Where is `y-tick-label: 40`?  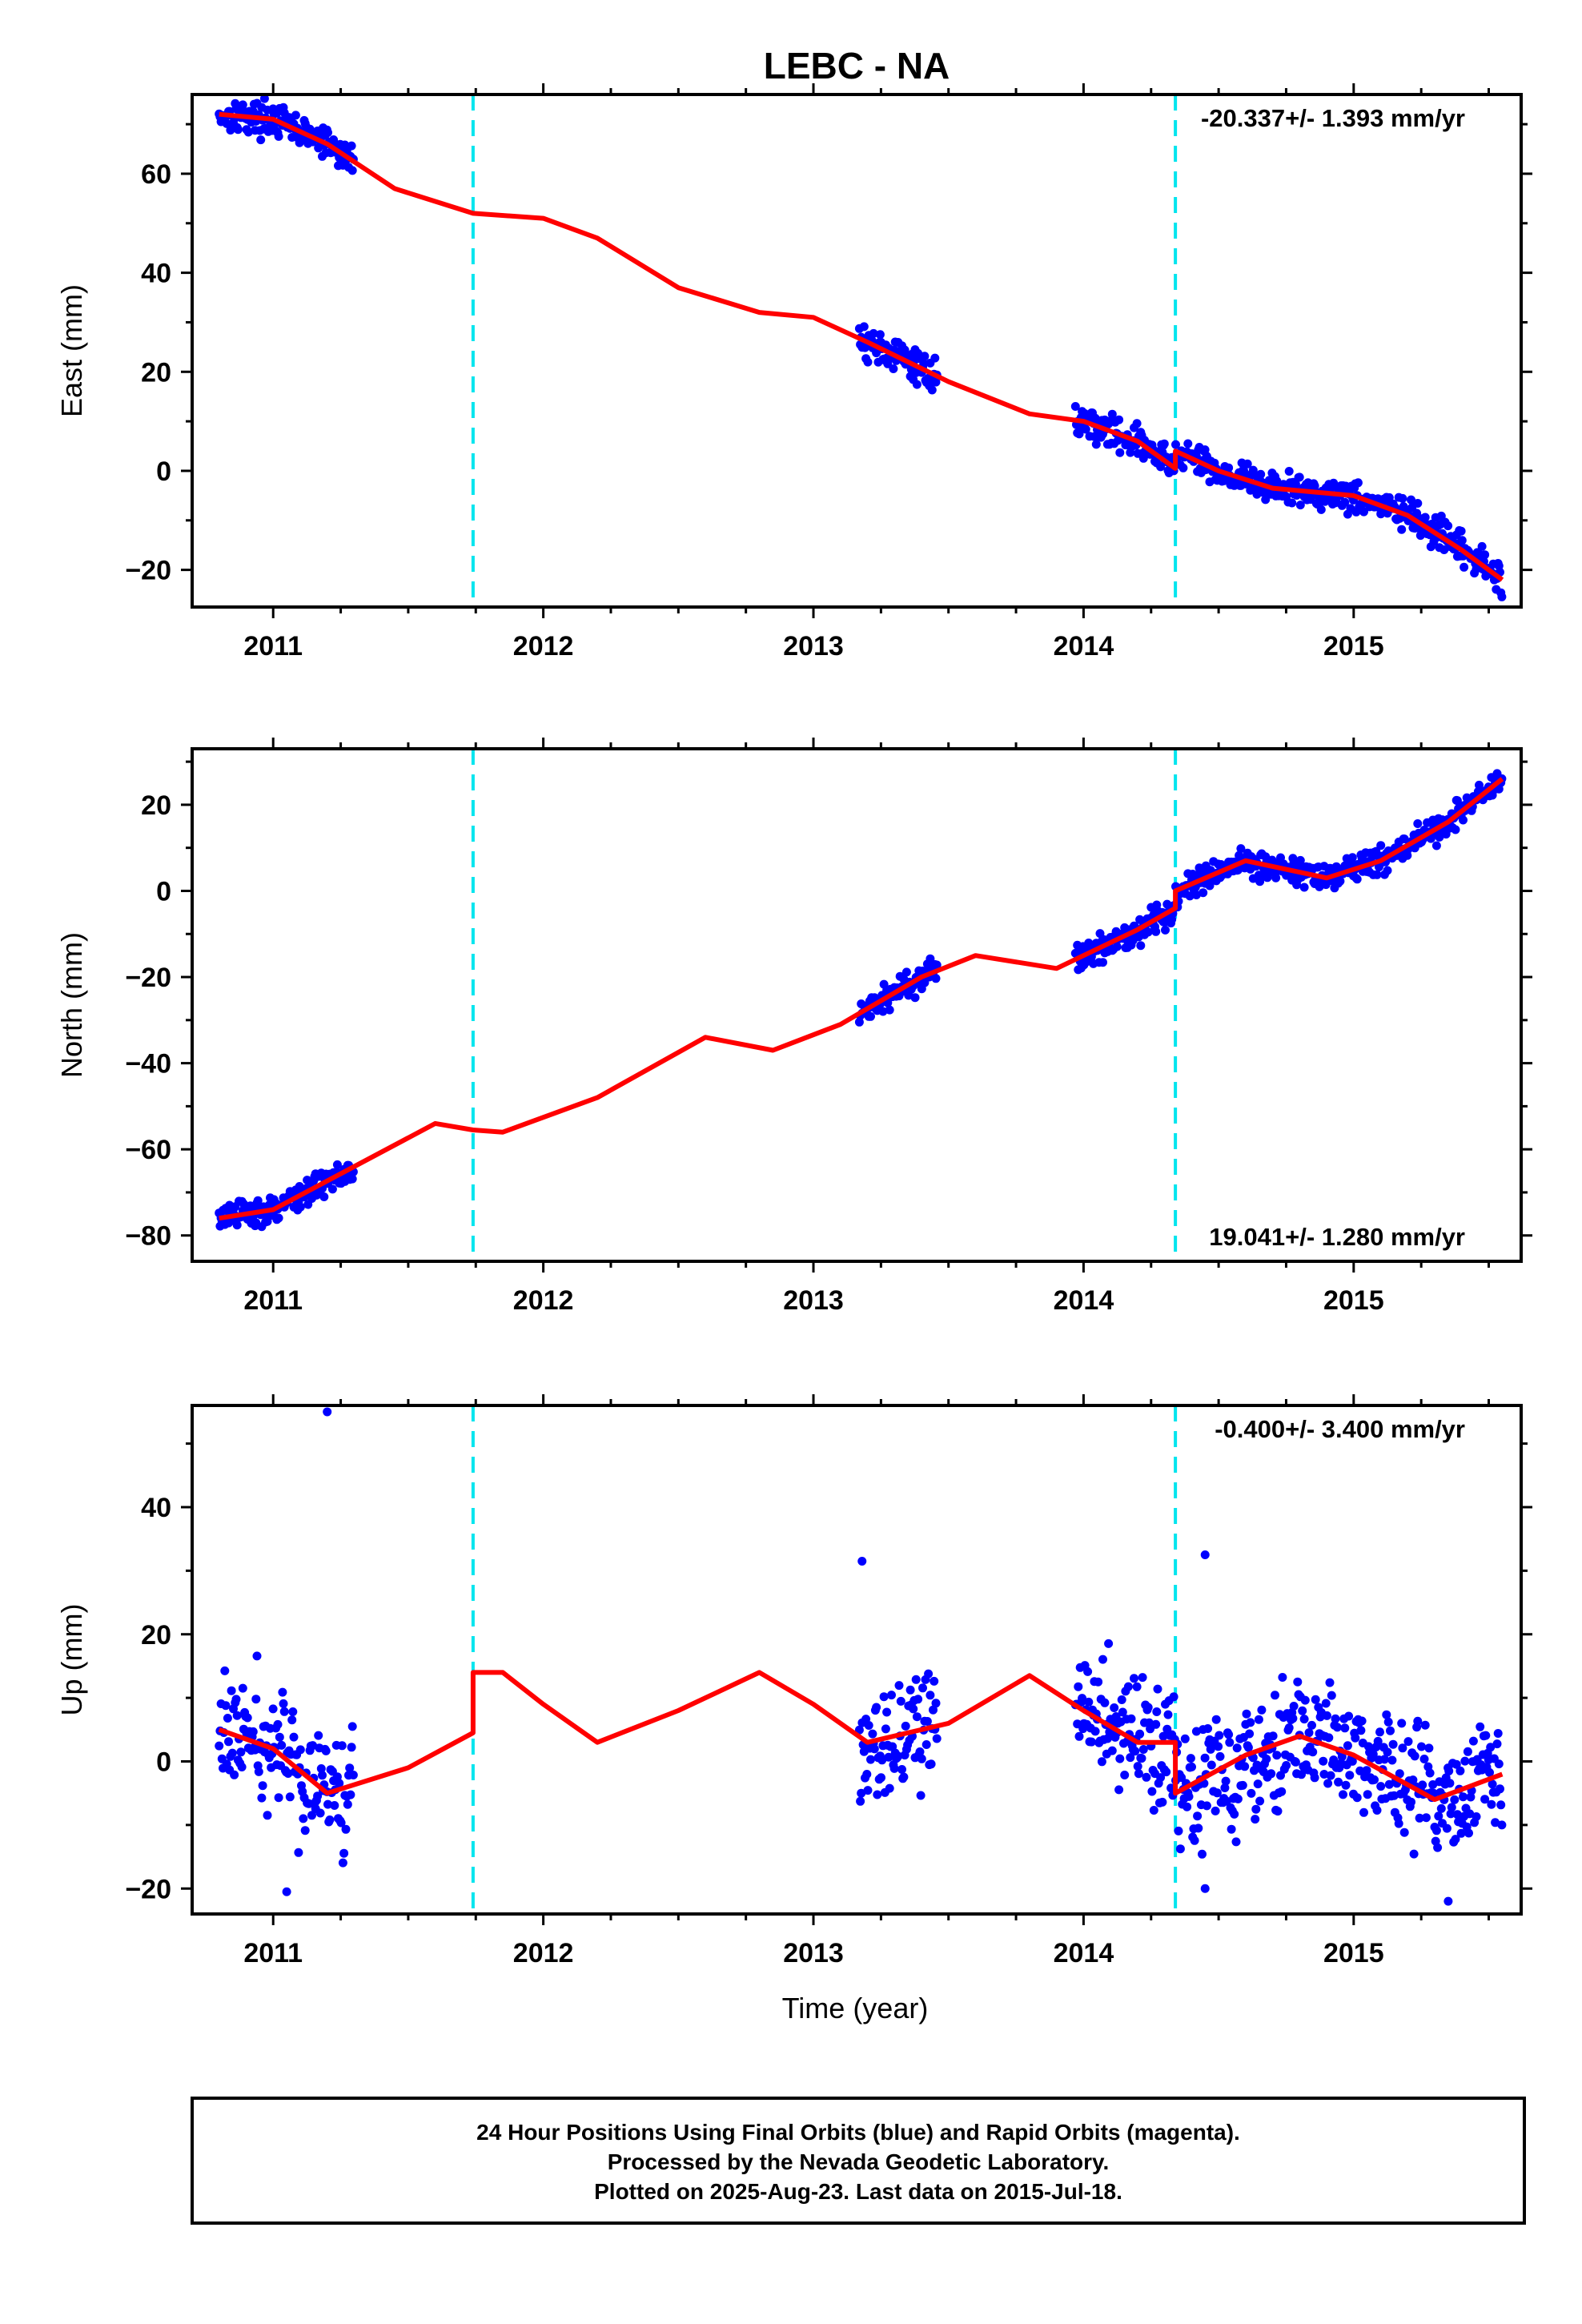
y-tick-label: 40 is located at coordinates (156, 1508).